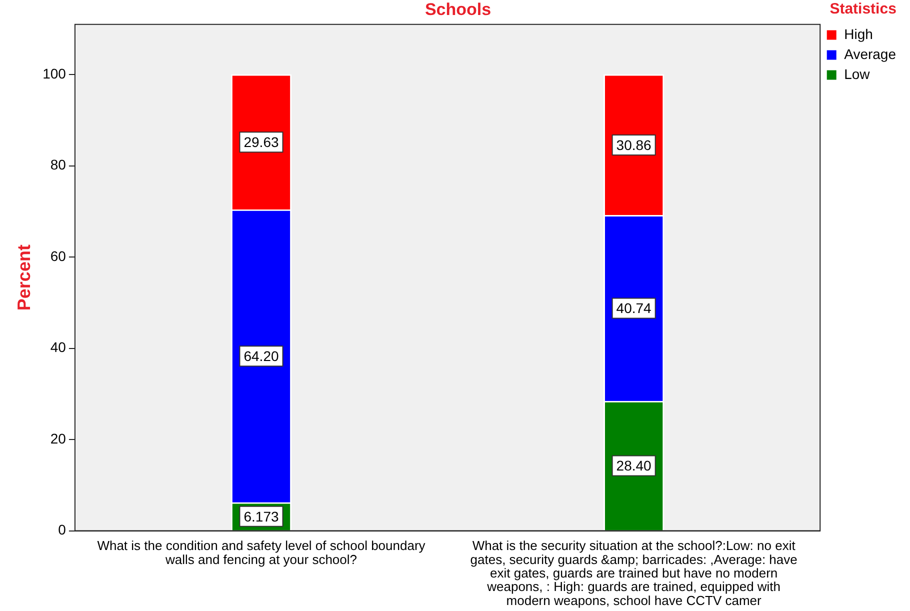 This screenshot has height=611, width=910. What do you see at coordinates (261, 356) in the screenshot?
I see `data-label: 64.20` at bounding box center [261, 356].